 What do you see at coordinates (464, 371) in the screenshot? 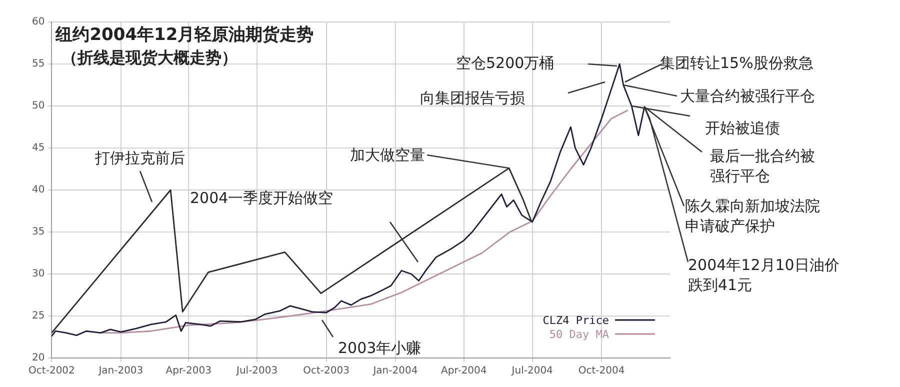
I see `x-tick-label: Apr-2004` at bounding box center [464, 371].